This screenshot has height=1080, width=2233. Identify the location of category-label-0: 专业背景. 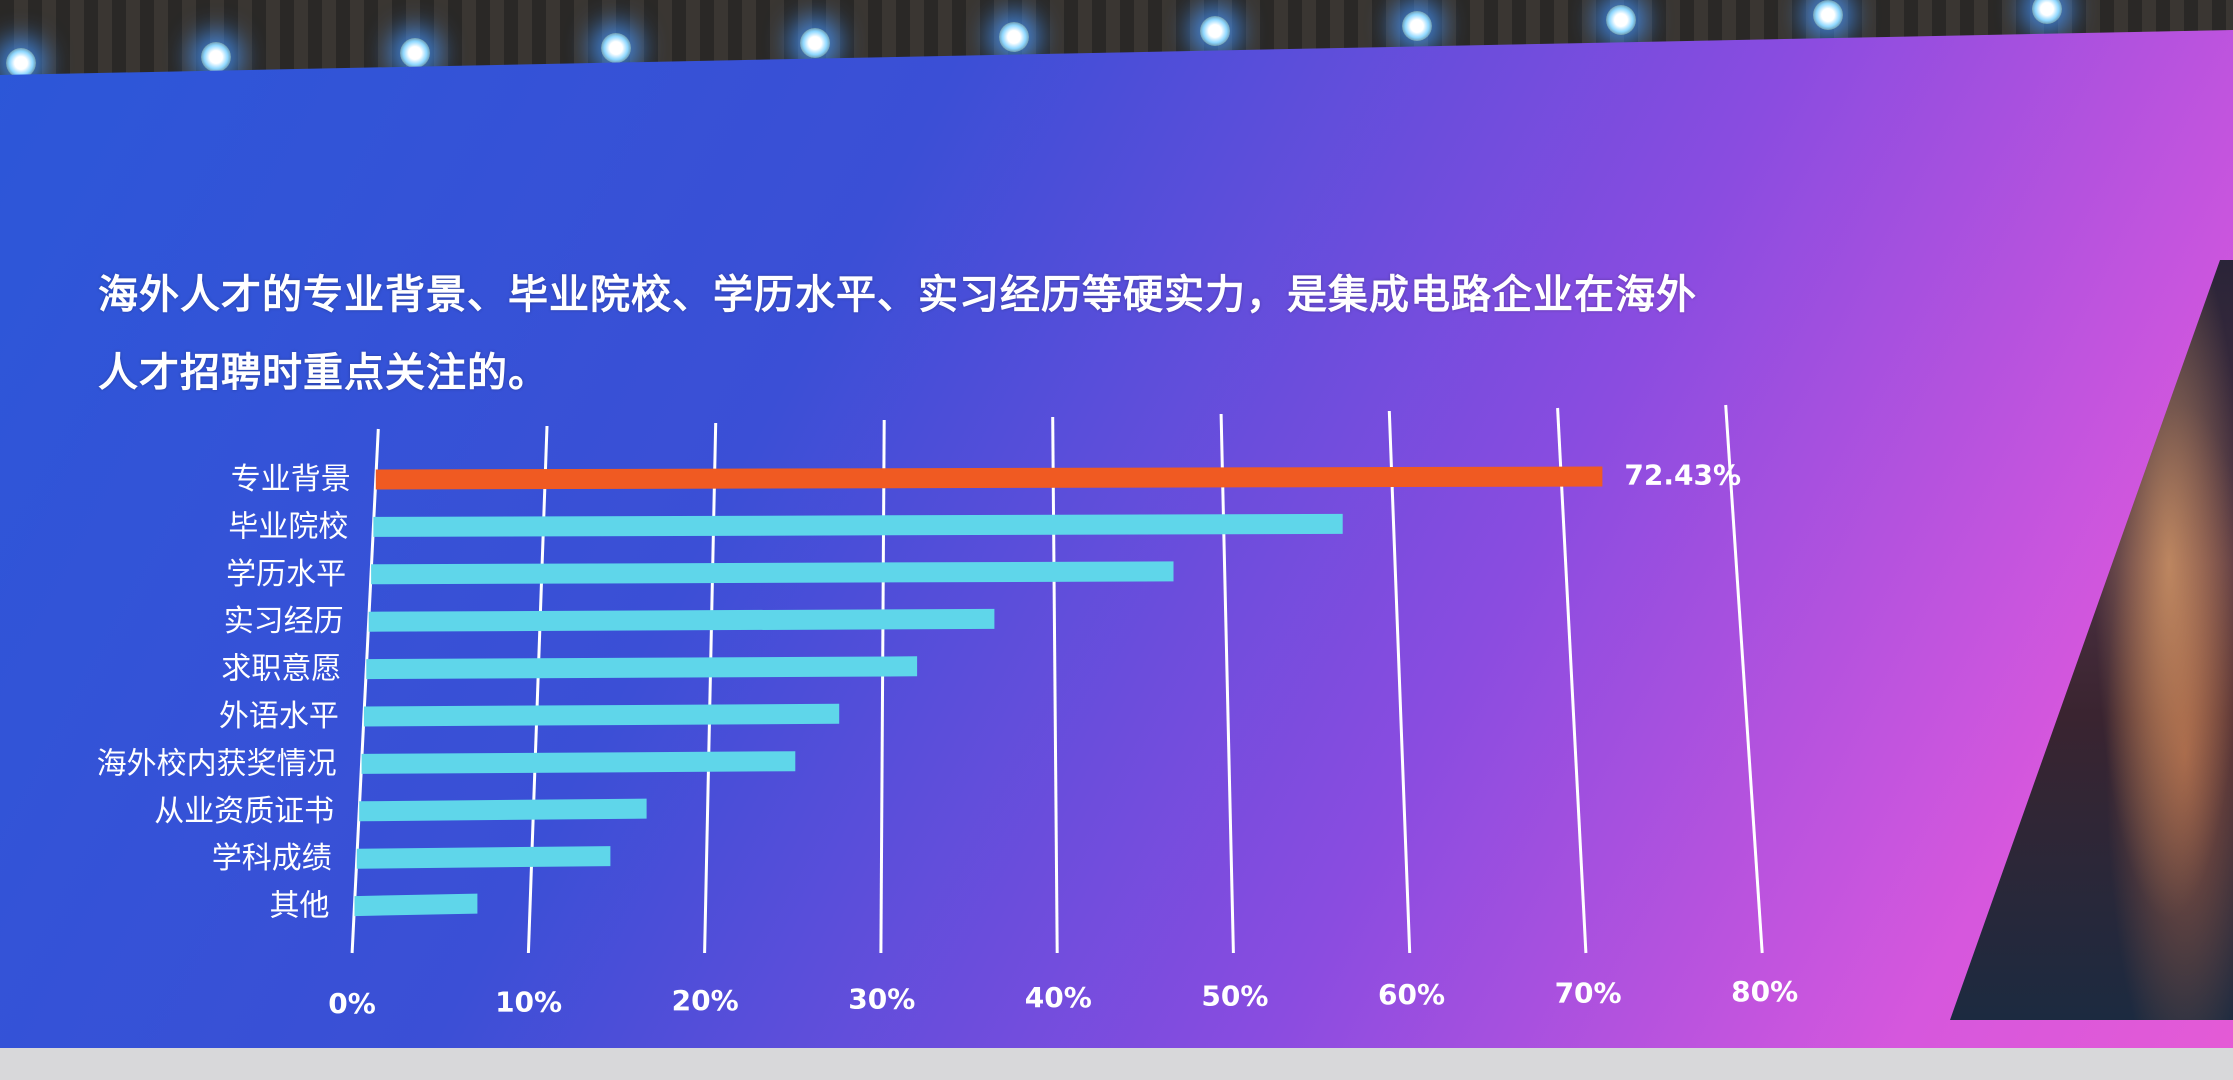
(291, 479).